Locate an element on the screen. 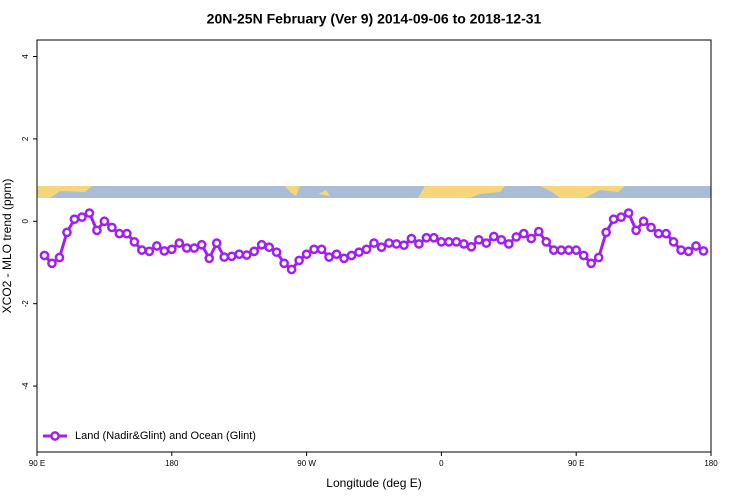  x-tick-label: 0 is located at coordinates (441, 463).